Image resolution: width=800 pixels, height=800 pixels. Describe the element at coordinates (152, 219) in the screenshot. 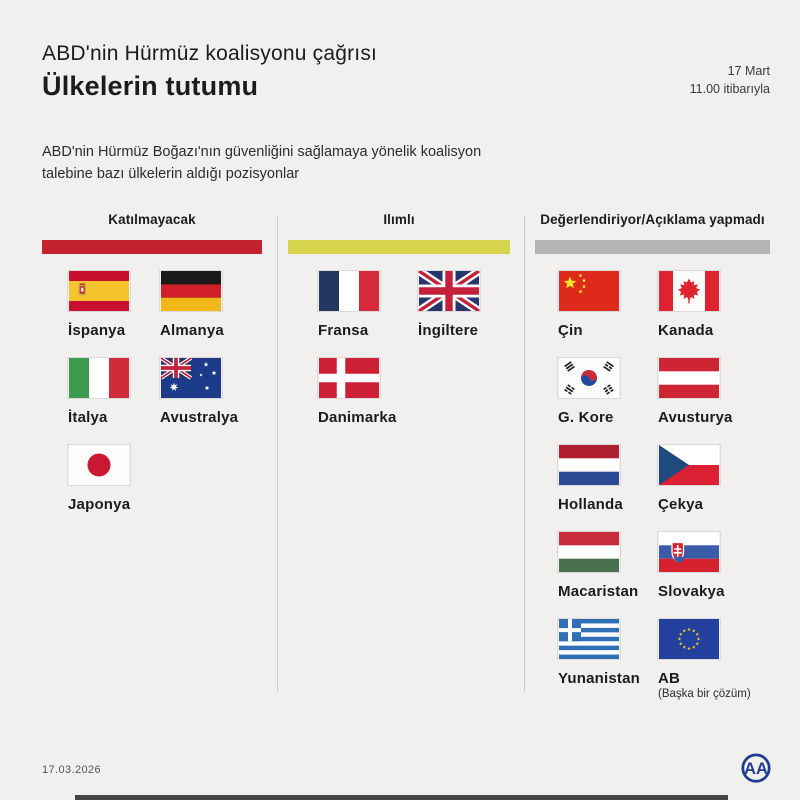

I see `column-title: Katılmayacak` at that location.